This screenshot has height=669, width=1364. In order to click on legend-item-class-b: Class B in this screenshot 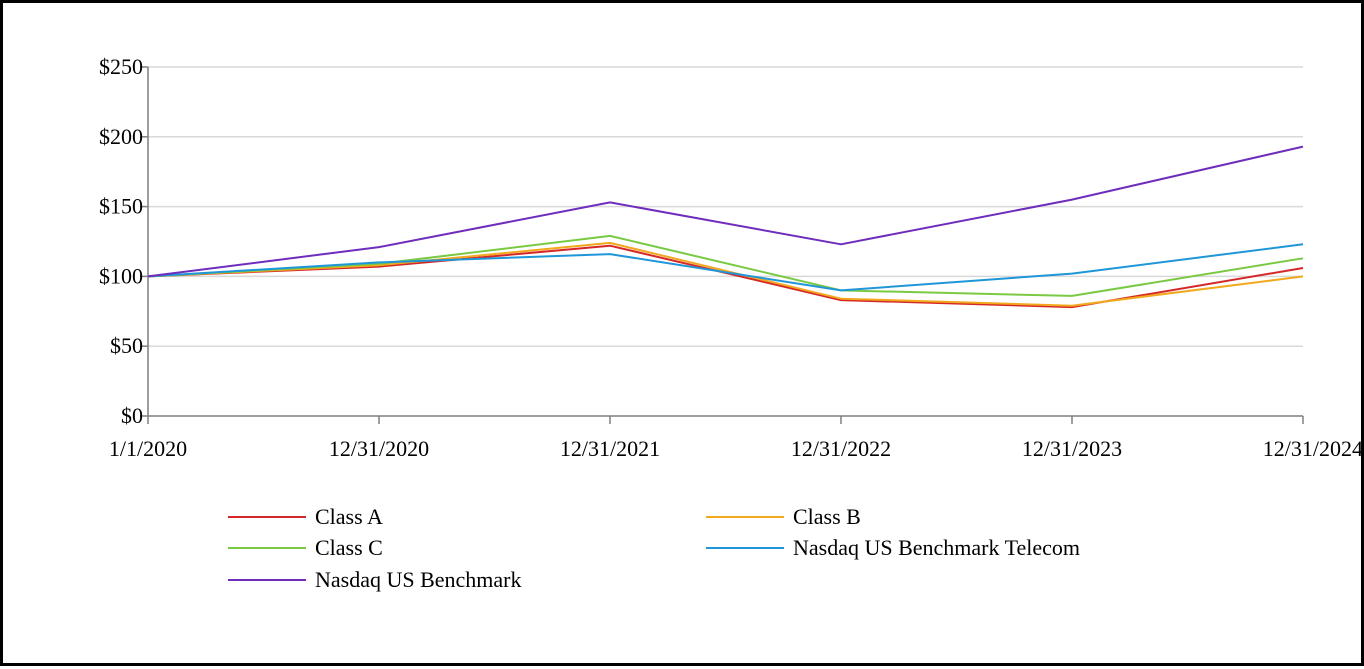, I will do `click(783, 516)`.